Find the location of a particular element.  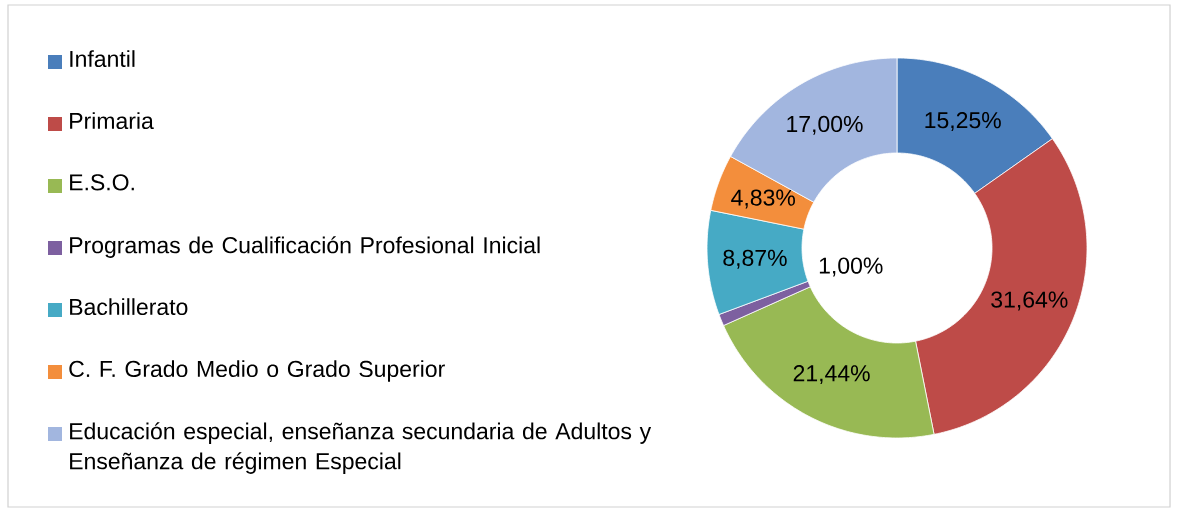

data-label: 8,87% is located at coordinates (755, 259).